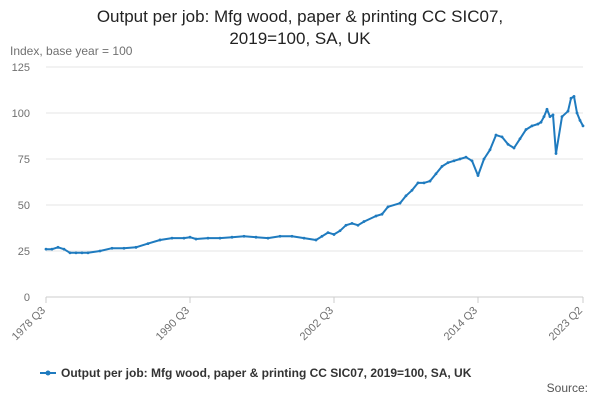 The height and width of the screenshot is (400, 600). What do you see at coordinates (29, 324) in the screenshot?
I see `x-tick-label: 1978 Q3` at bounding box center [29, 324].